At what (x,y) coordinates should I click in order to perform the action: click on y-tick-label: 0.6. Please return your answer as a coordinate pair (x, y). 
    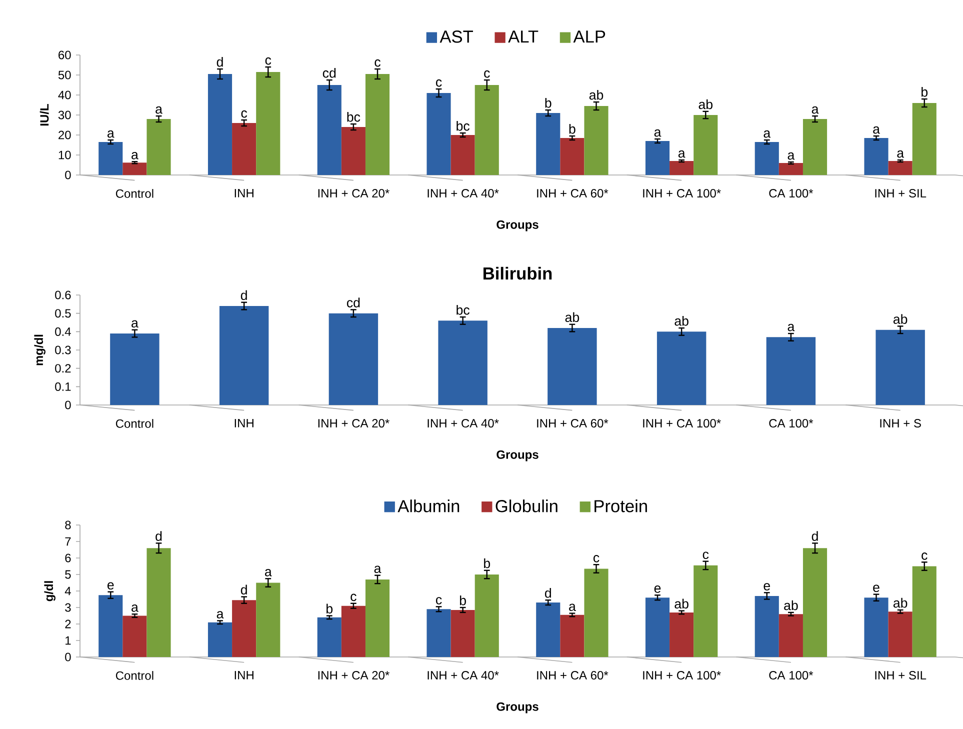
    Looking at the image, I should click on (63, 295).